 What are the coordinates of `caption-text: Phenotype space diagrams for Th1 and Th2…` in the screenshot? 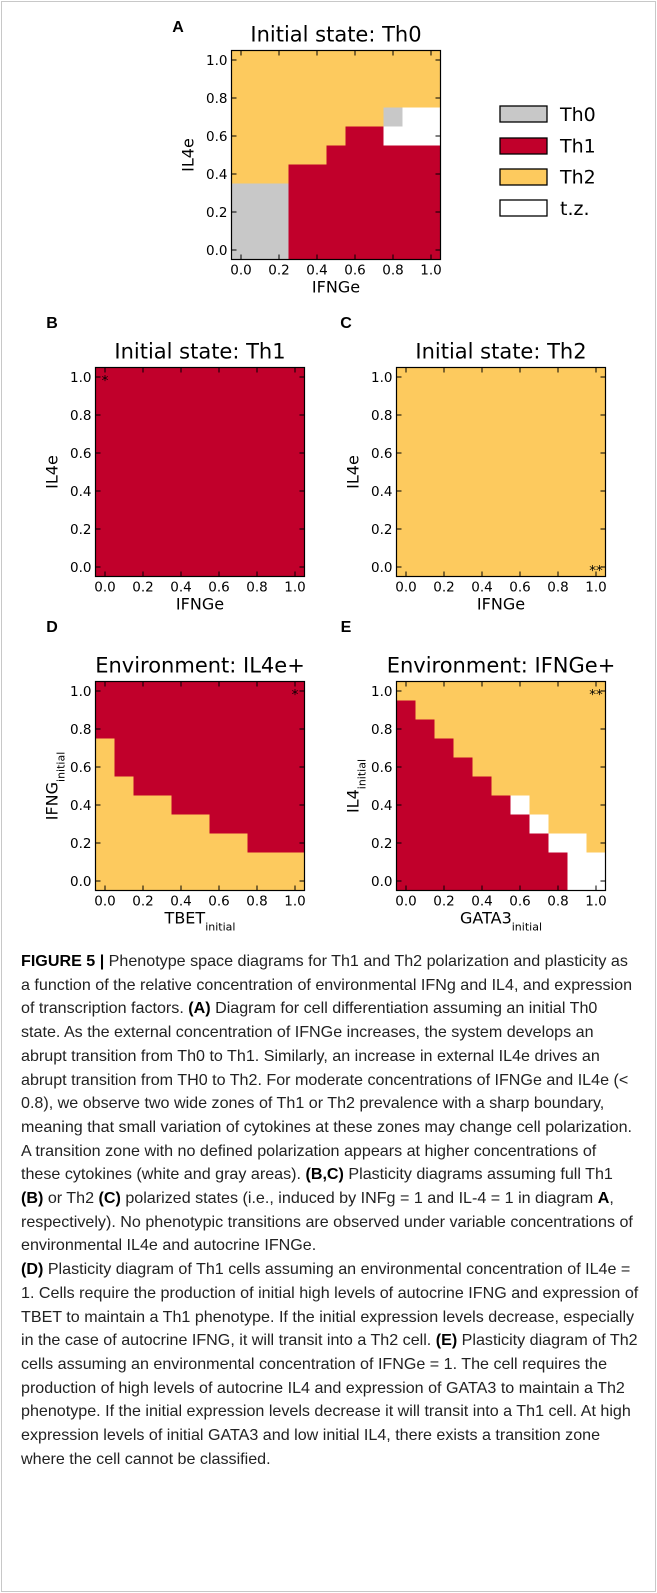 It's located at (327, 985).